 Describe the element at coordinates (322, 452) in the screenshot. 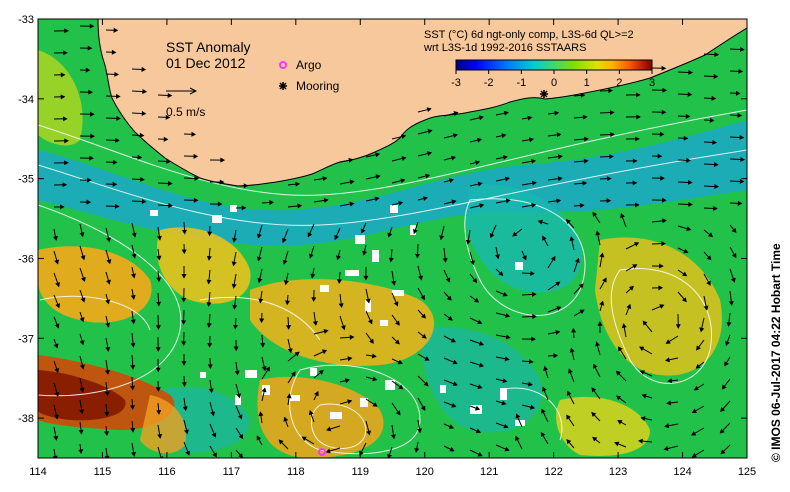

I see `argo-float-marker` at that location.